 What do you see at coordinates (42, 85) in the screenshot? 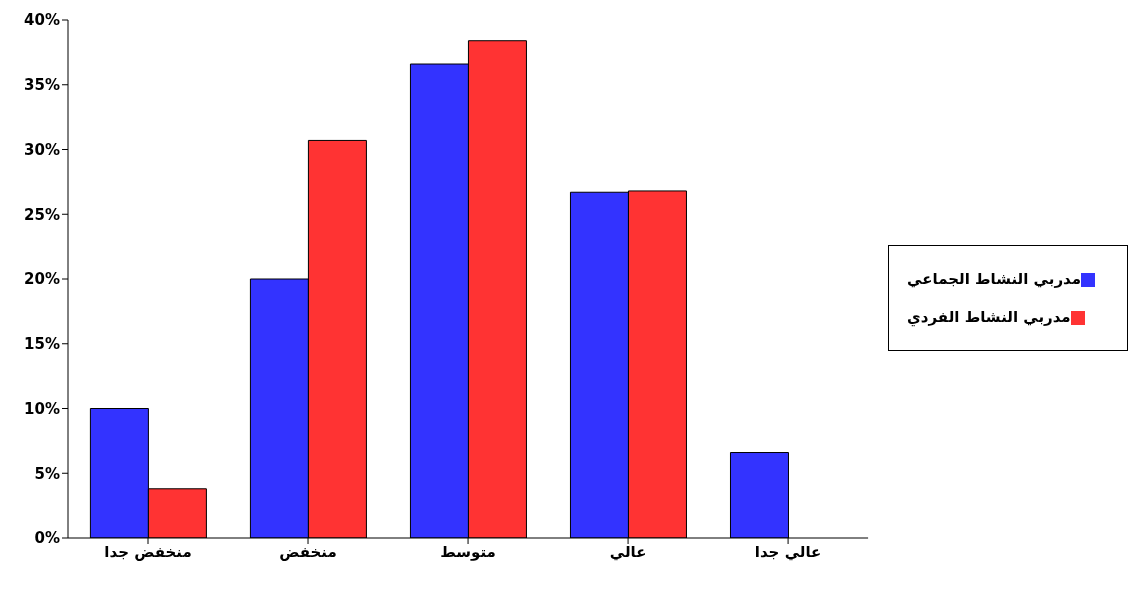
I see `y-tick-label: 35%` at bounding box center [42, 85].